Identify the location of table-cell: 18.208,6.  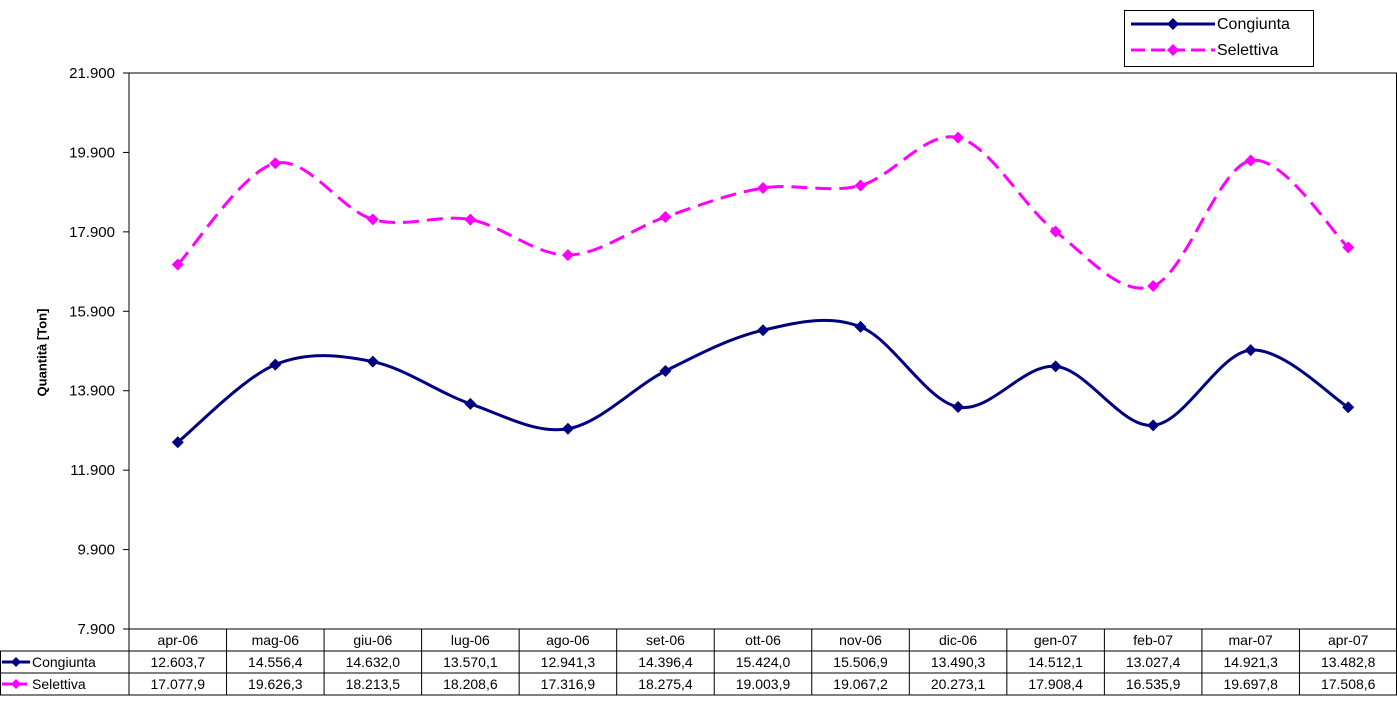
(470, 684).